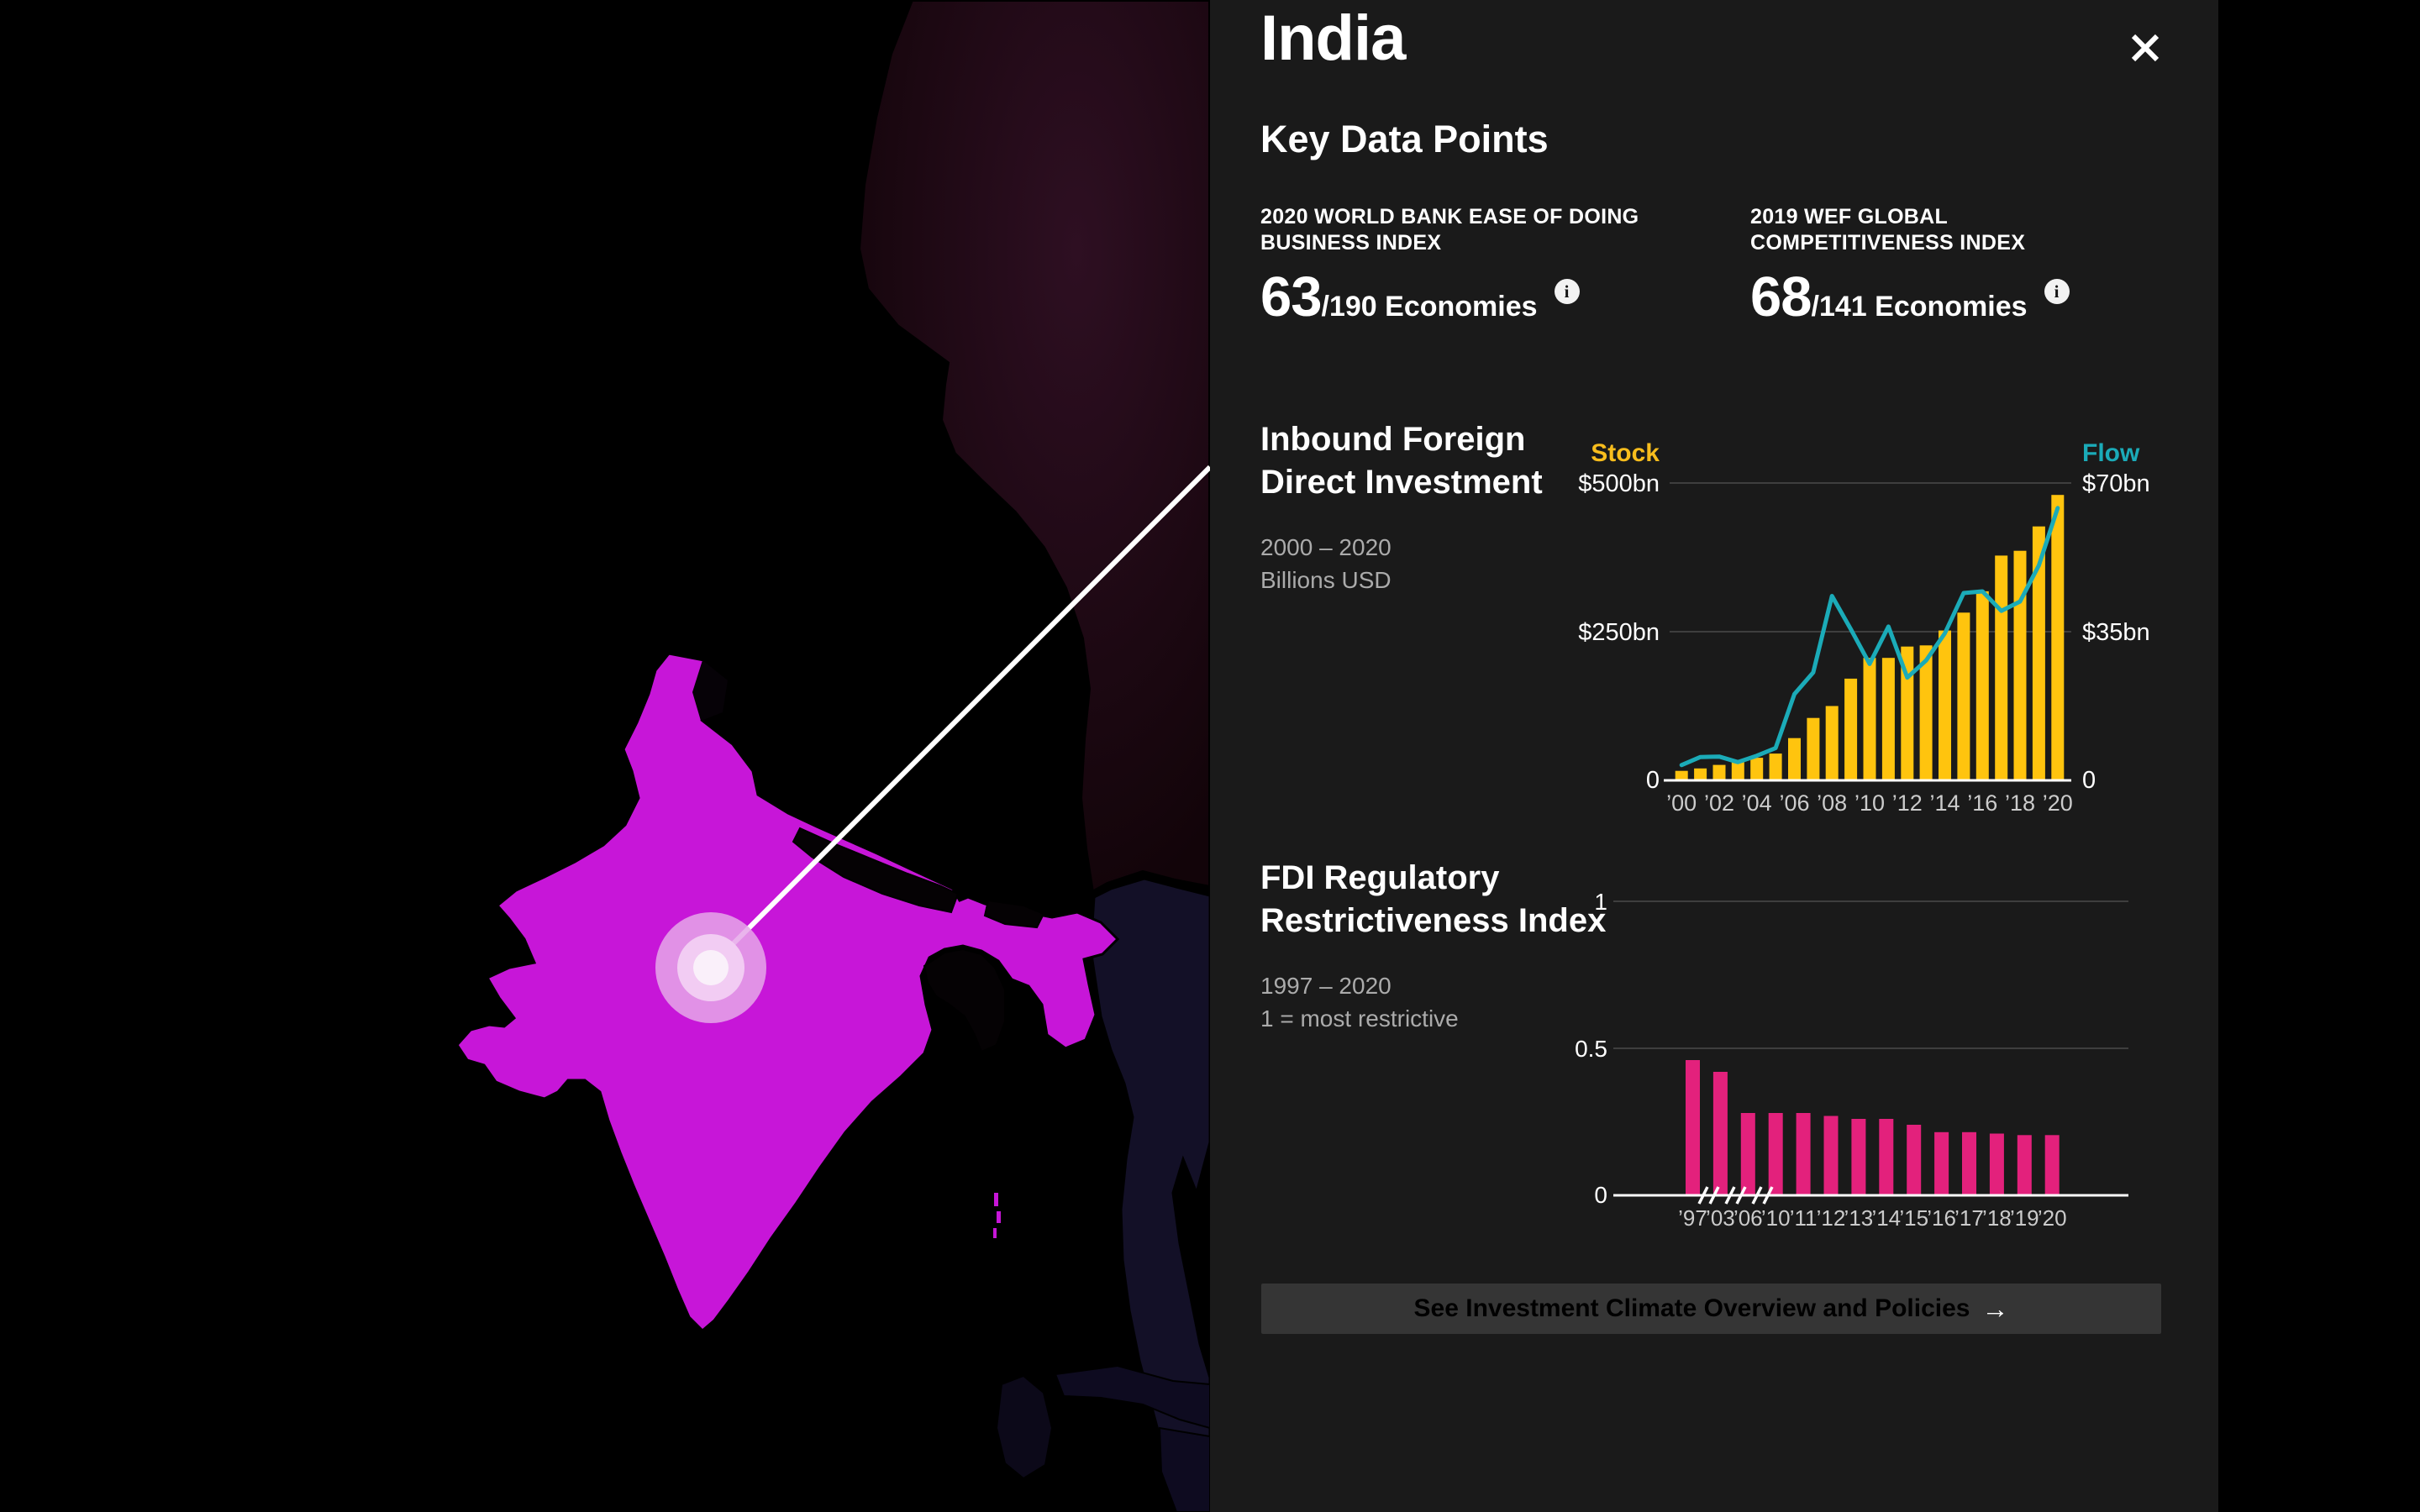  Describe the element at coordinates (710, 690) in the screenshot. I see `map-region-kashmir` at that location.